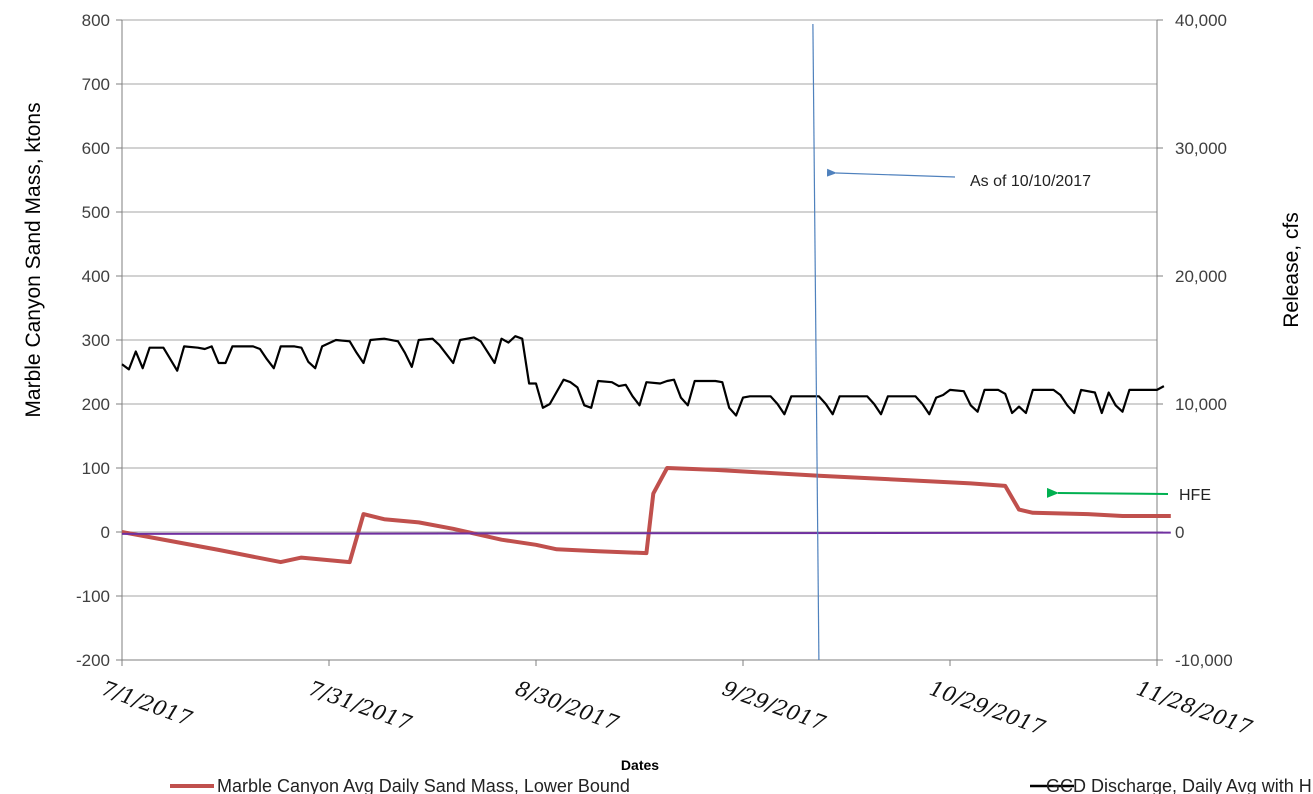 The width and height of the screenshot is (1313, 794). What do you see at coordinates (987, 708) in the screenshot?
I see `x-tick-label: 10/29/2017` at bounding box center [987, 708].